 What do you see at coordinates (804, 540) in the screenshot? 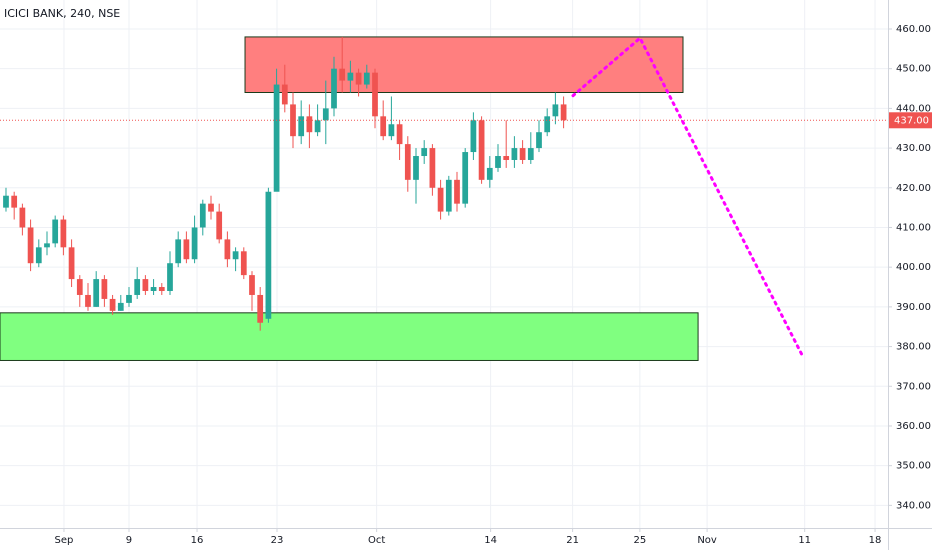
I see `x-tick-label: 11` at bounding box center [804, 540].